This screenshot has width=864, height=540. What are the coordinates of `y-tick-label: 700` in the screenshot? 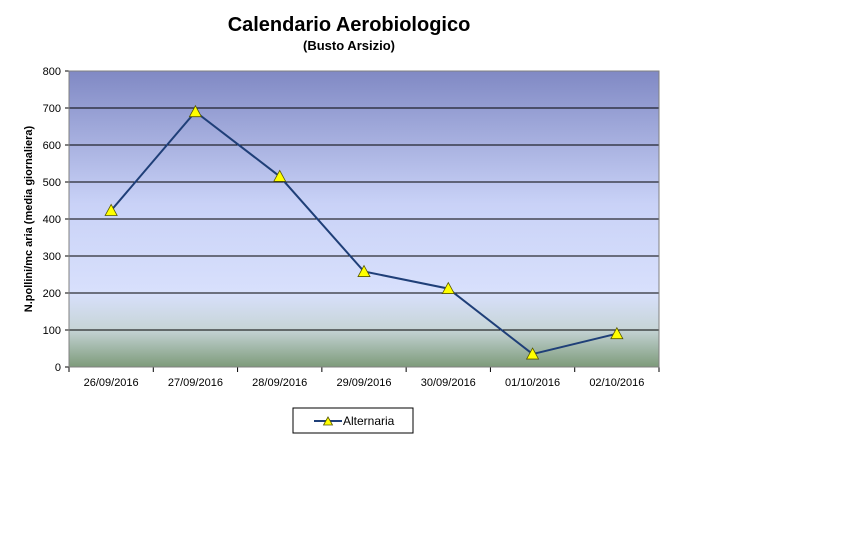 It's located at (52, 109).